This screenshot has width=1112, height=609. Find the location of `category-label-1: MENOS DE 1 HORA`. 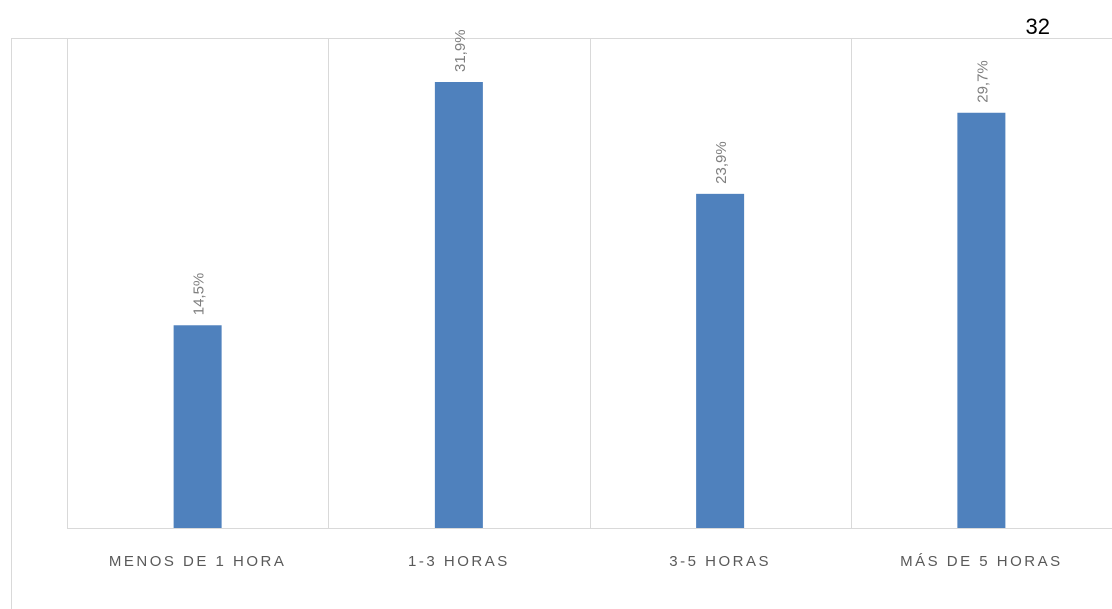

category-label-1: MENOS DE 1 HORA is located at coordinates (198, 561).